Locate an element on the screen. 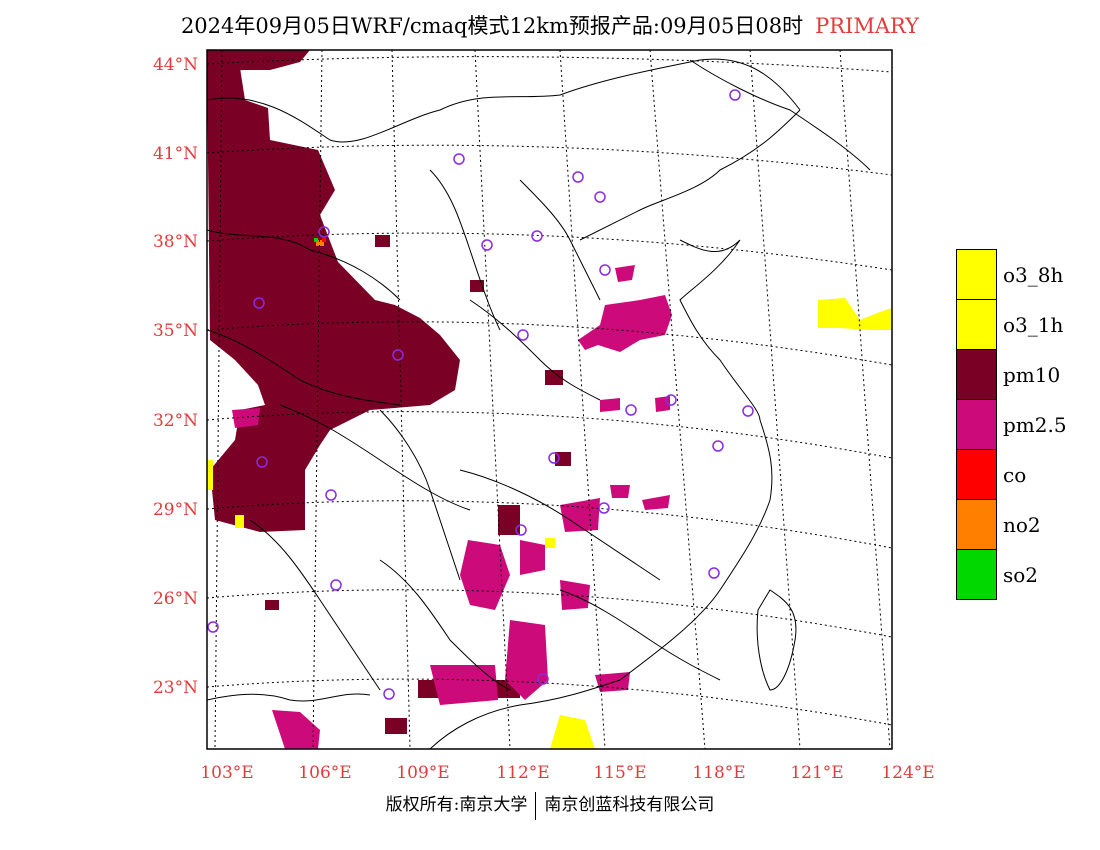 This screenshot has height=850, width=1100. lon-label: 103°E is located at coordinates (227, 773).